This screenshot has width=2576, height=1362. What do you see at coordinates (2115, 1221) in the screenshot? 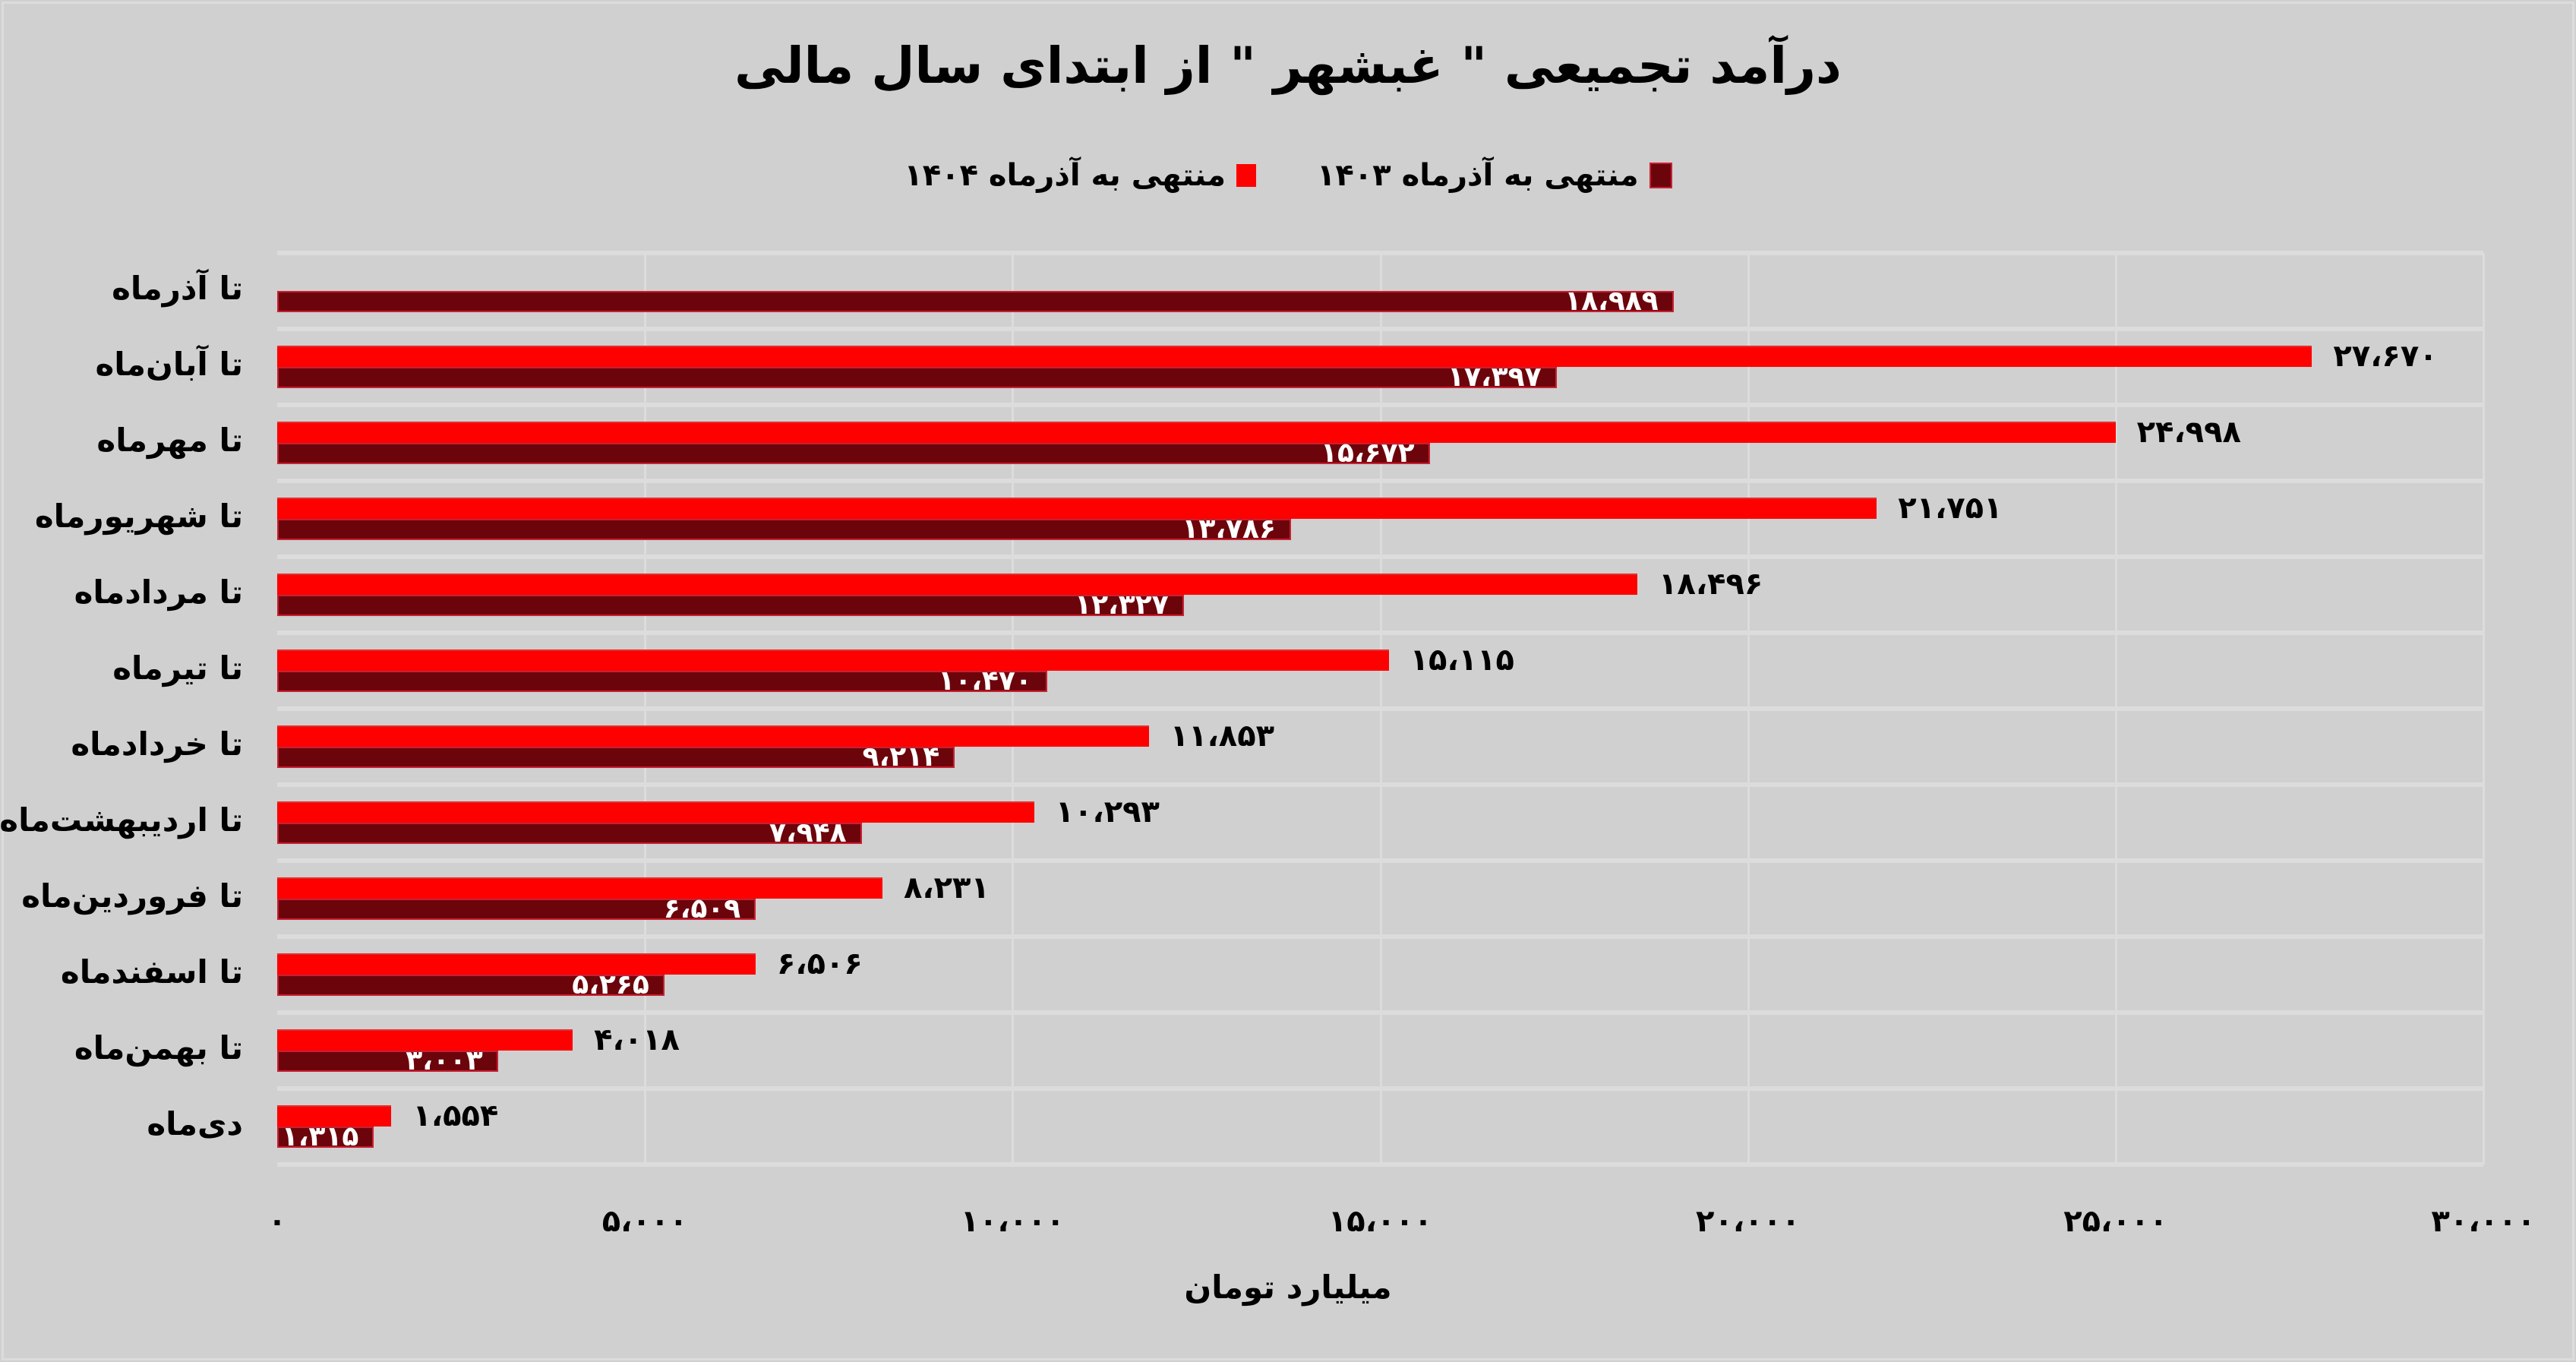
I see `x-tick-label: ۲۵،۰۰۰` at bounding box center [2115, 1221].